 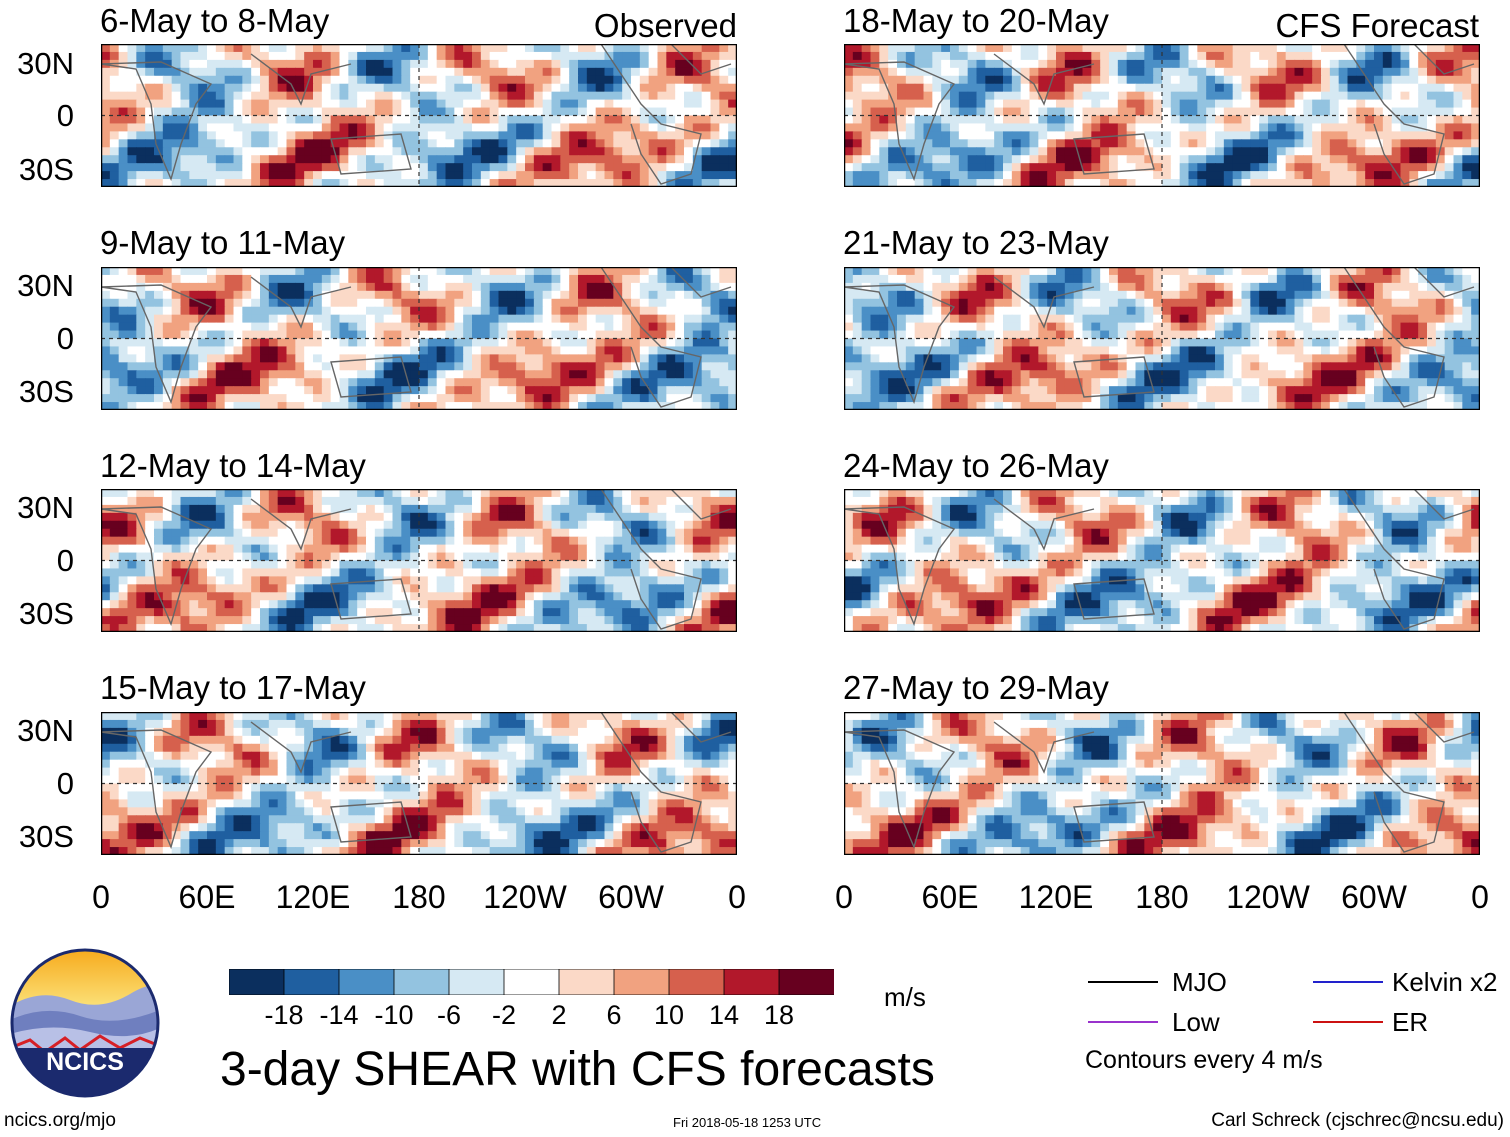 I want to click on legend-label-low: Low, so click(x=1196, y=1022).